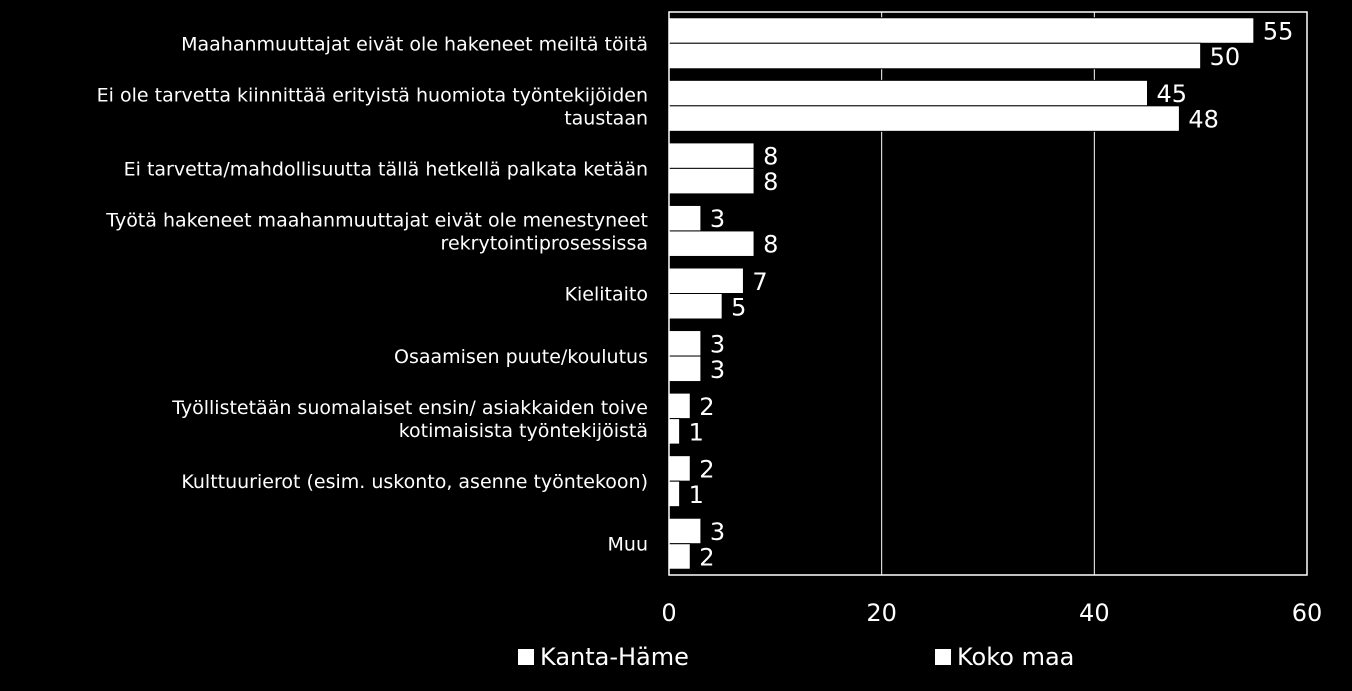 This screenshot has width=1352, height=691. I want to click on value-label: 7, so click(759, 282).